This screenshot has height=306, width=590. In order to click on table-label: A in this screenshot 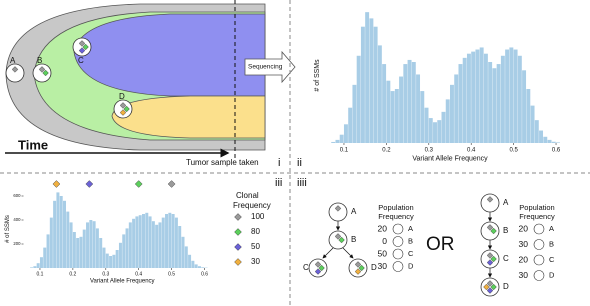, I will do `click(410, 228)`.